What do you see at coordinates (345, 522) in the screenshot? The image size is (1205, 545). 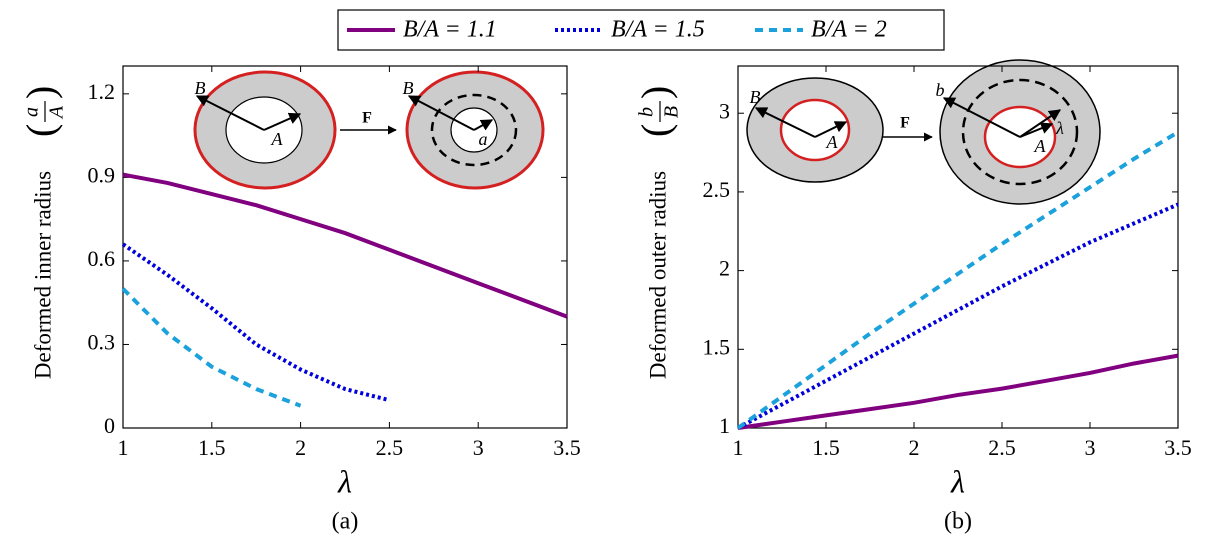 I see `caption: (a)` at bounding box center [345, 522].